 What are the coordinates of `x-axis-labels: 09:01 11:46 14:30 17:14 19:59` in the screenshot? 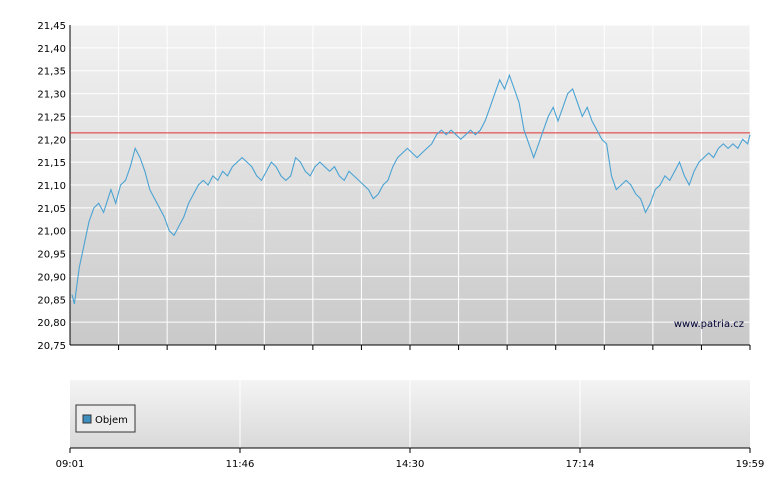 It's located at (410, 464).